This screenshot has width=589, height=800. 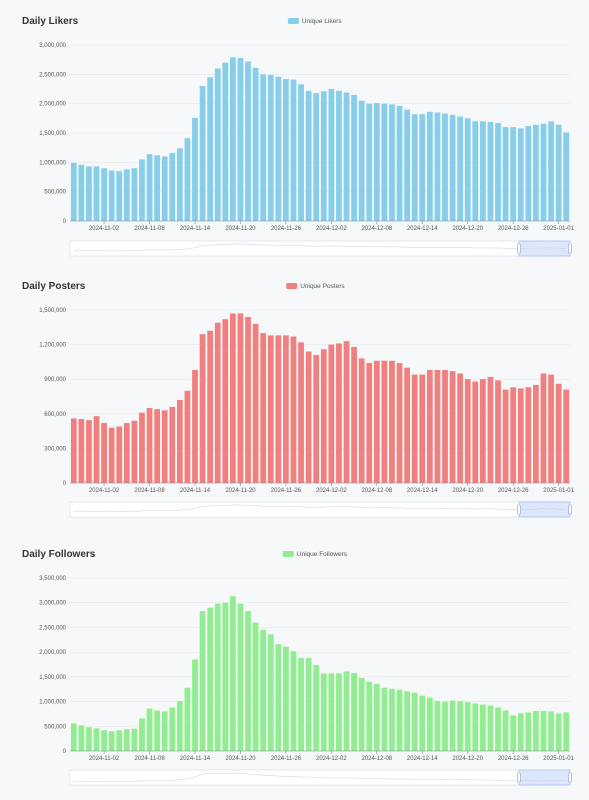 I want to click on slider-handle-left, so click(x=519, y=248).